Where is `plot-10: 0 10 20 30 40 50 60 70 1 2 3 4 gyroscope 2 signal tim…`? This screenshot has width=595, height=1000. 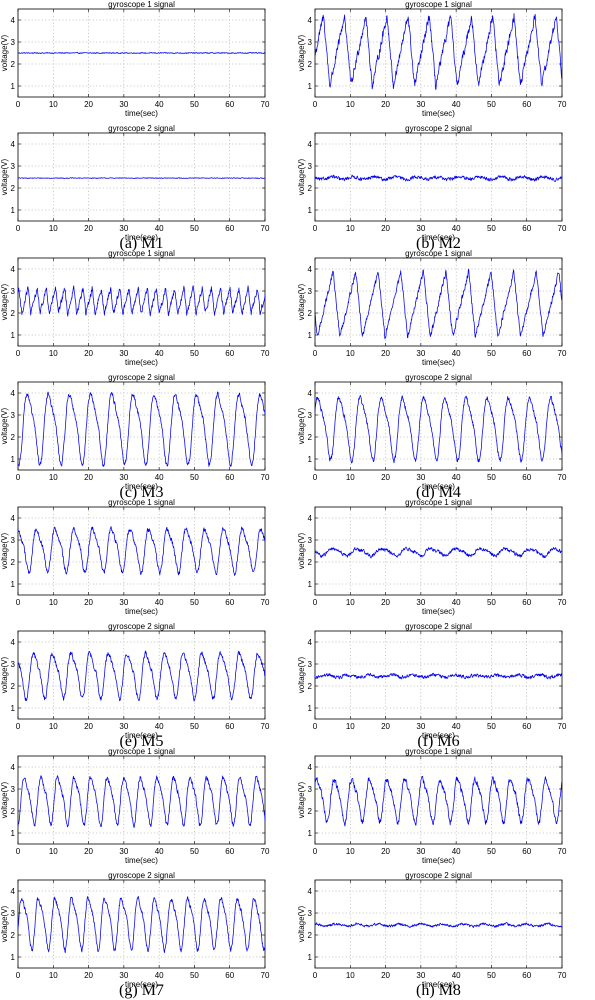
plot-10: 0 10 20 30 40 50 60 70 1 2 3 4 gyroscope 2 signal tim… is located at coordinates (135, 681).